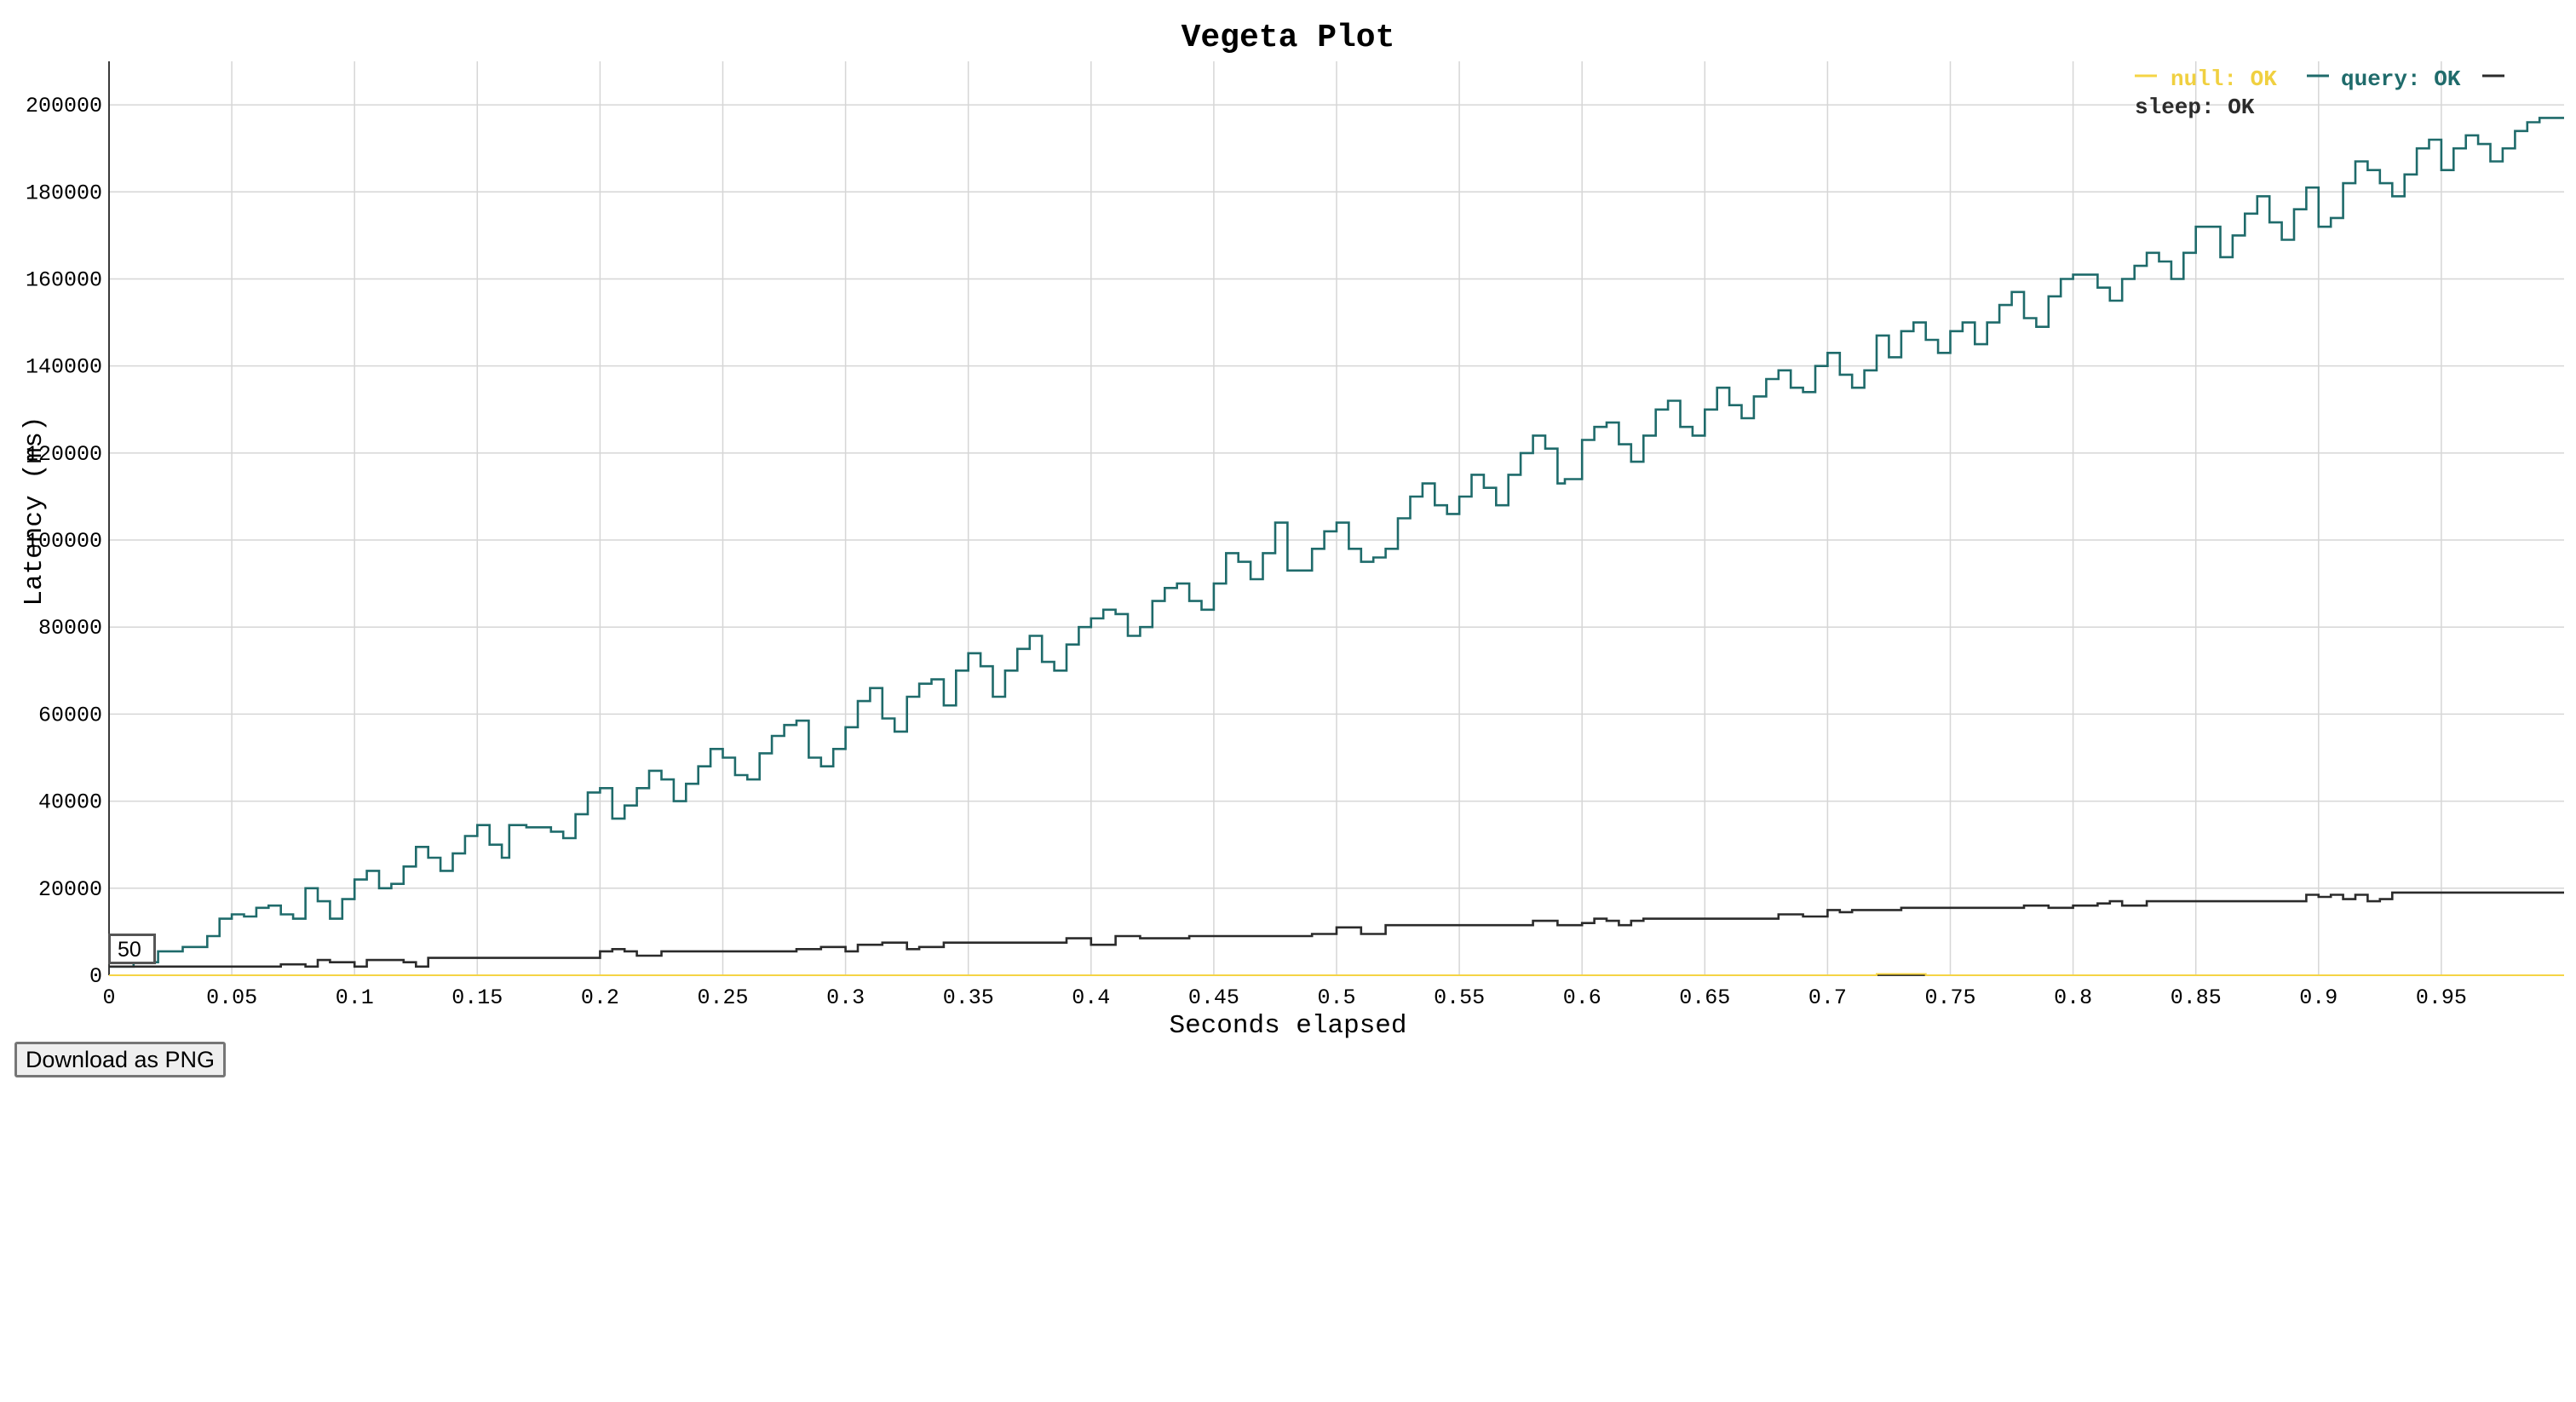 The width and height of the screenshot is (2576, 1402). I want to click on x-tick-label: 0.7, so click(1828, 997).